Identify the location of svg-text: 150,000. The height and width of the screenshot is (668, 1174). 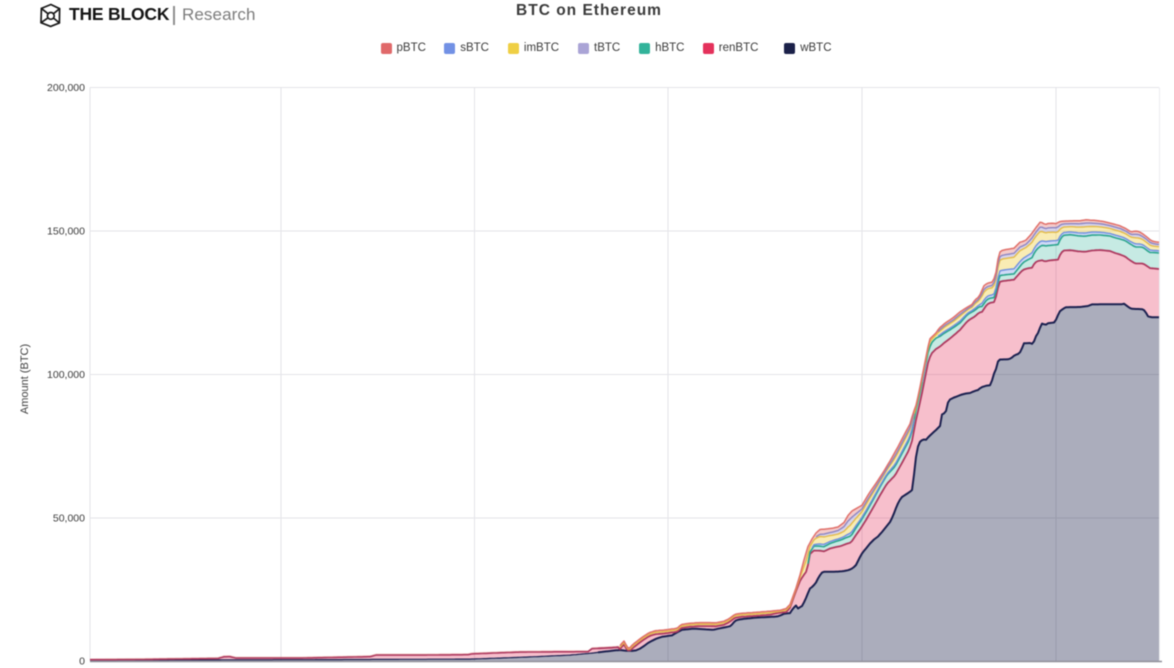
(66, 232).